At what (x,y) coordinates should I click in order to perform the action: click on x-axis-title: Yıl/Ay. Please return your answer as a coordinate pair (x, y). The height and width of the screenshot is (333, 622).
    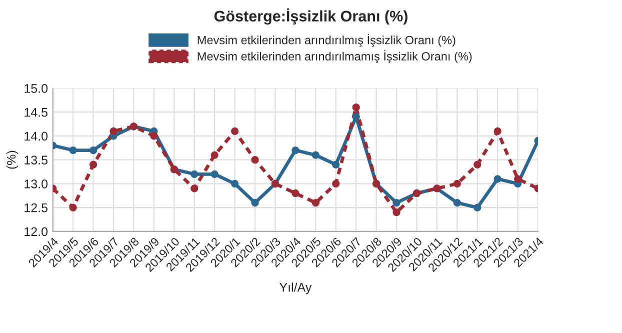
    Looking at the image, I should click on (296, 288).